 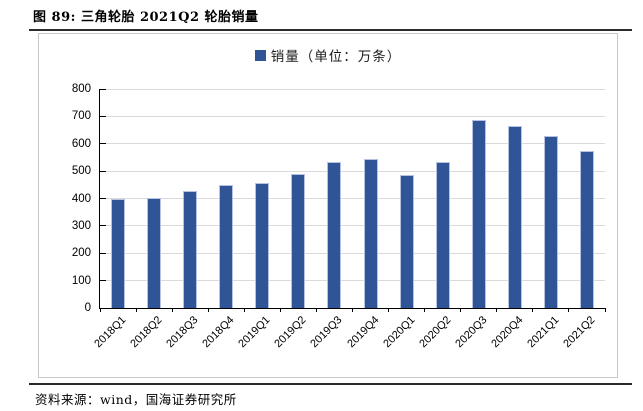 What do you see at coordinates (550, 222) in the screenshot?
I see `bar-2021Q1` at bounding box center [550, 222].